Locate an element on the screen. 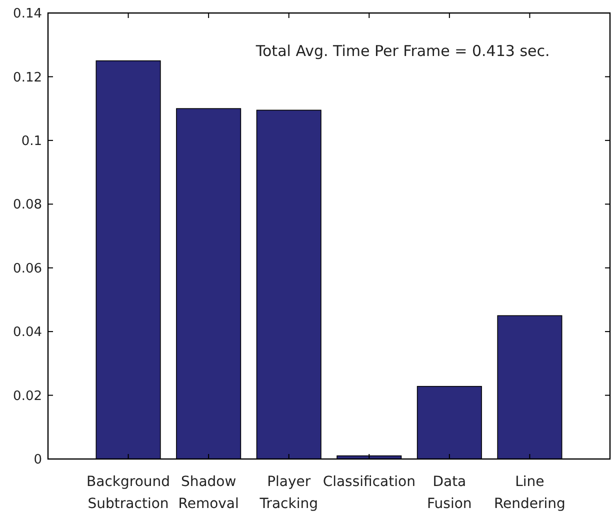 Image resolution: width=612 pixels, height=514 pixels. annotation: Total Avg. Time Per Frame = 0.413 sec. is located at coordinates (402, 51).